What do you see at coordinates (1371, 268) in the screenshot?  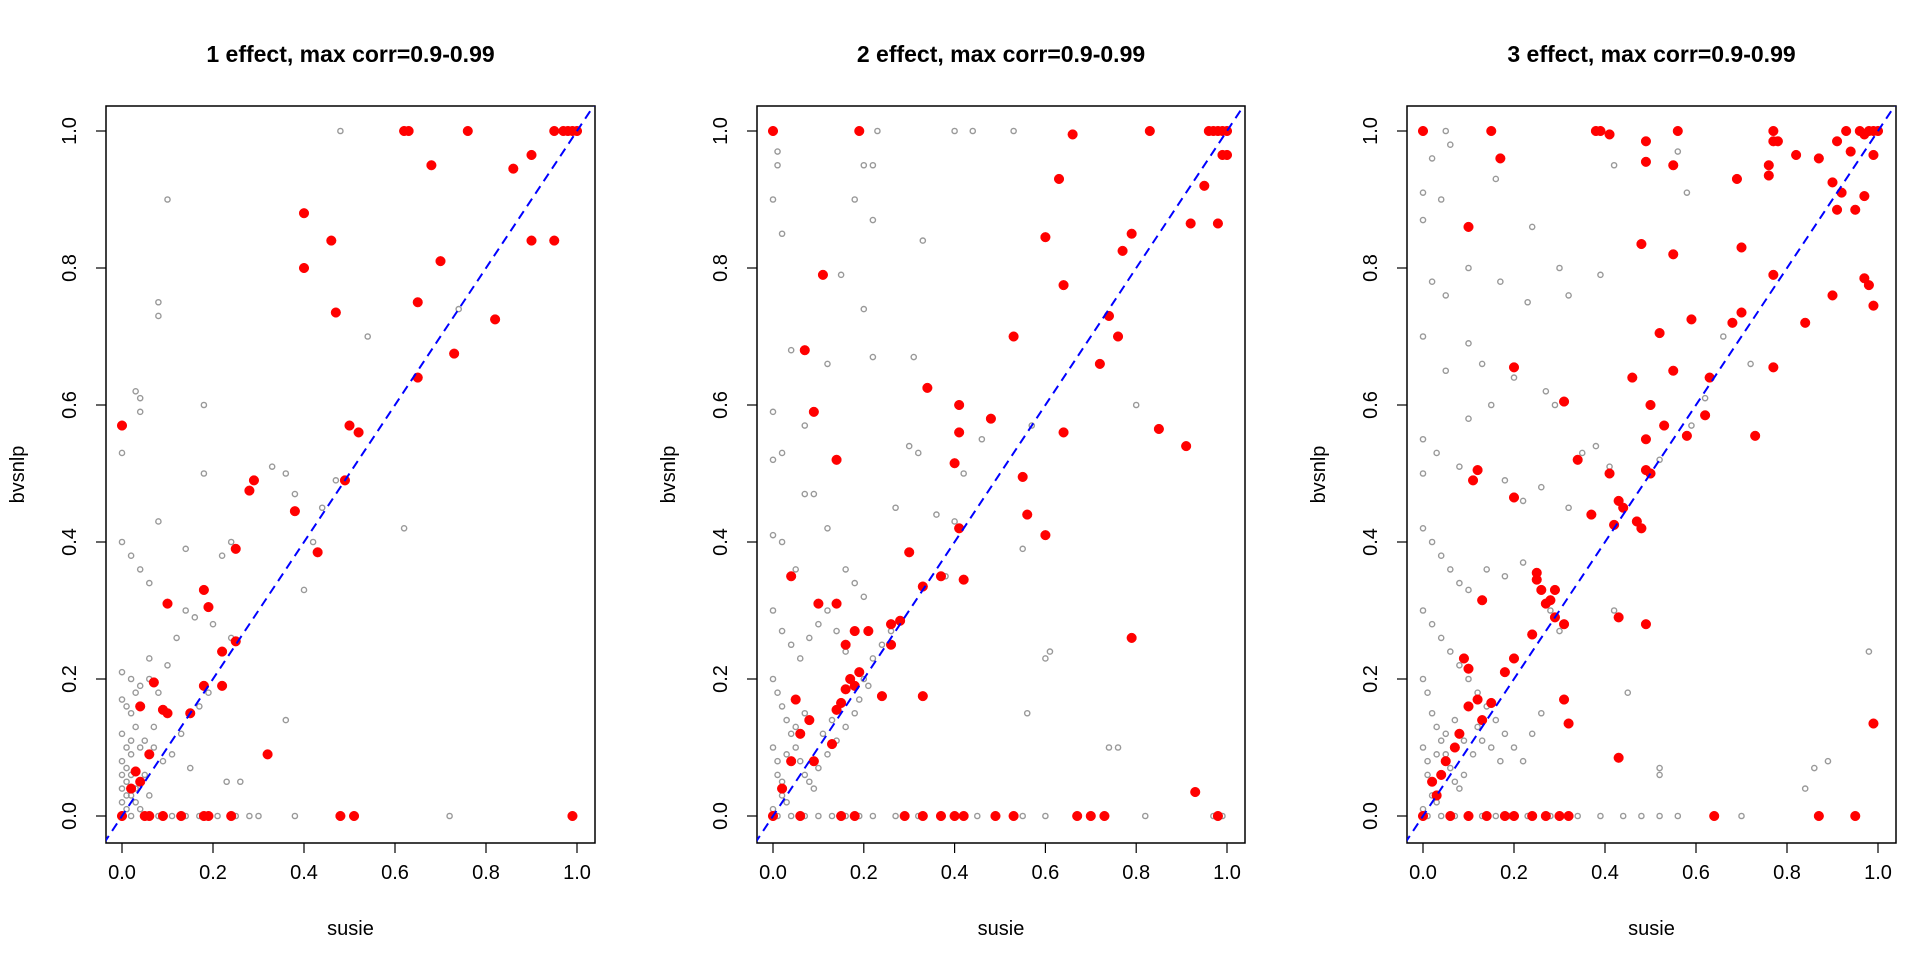 I see `y-tick-label: 0.8` at bounding box center [1371, 268].